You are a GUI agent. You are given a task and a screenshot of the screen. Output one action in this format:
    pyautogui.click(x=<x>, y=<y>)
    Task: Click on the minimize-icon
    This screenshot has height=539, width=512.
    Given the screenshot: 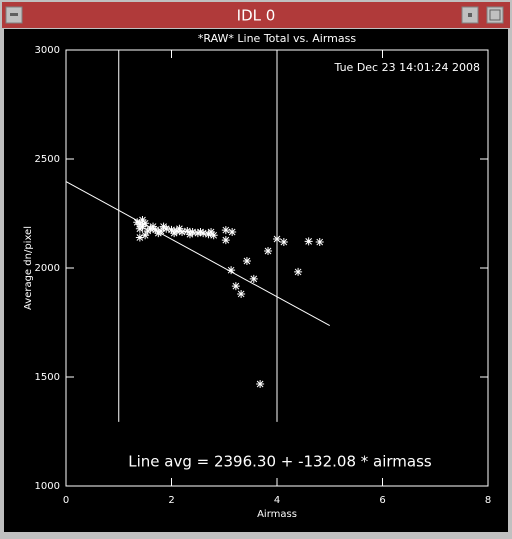 What is the action you would take?
    pyautogui.click(x=470, y=15)
    